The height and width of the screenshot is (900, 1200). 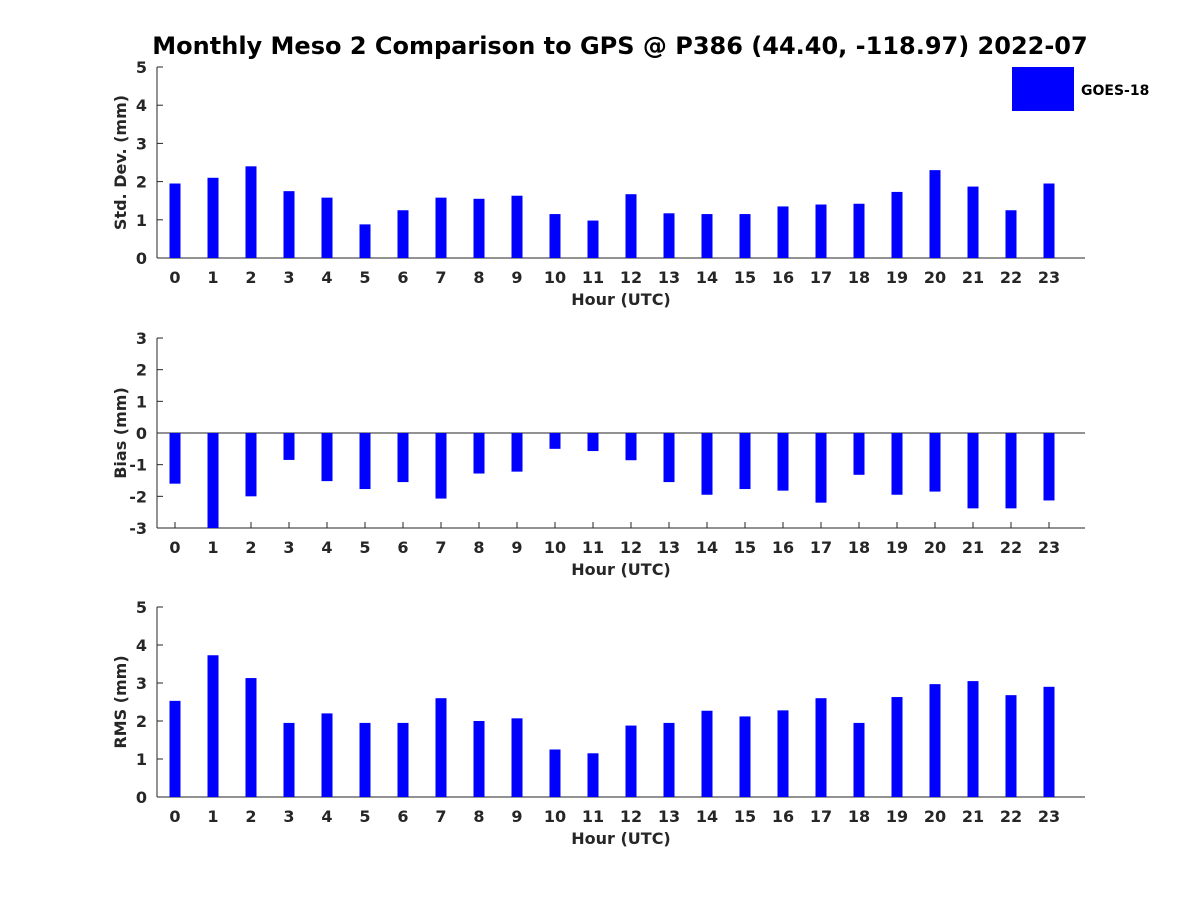 What do you see at coordinates (1115, 91) in the screenshot?
I see `legend-label-goes-18: GOES-18` at bounding box center [1115, 91].